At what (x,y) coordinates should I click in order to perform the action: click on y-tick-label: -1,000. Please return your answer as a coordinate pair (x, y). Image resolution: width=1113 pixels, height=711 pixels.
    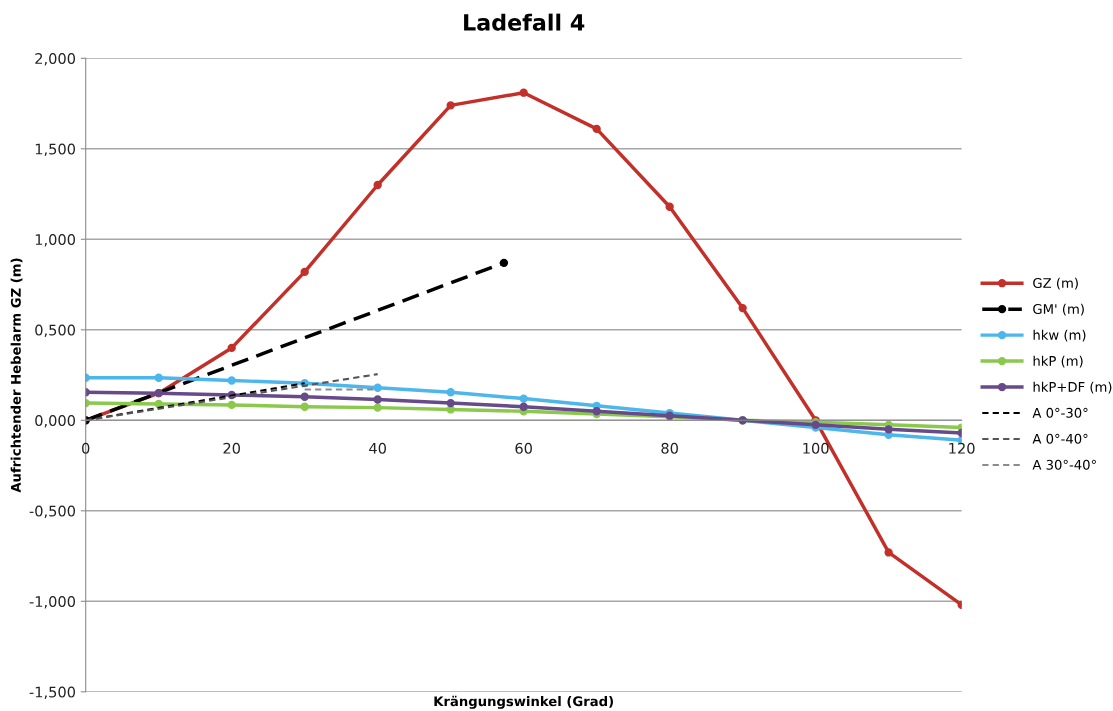
    Looking at the image, I should click on (52, 602).